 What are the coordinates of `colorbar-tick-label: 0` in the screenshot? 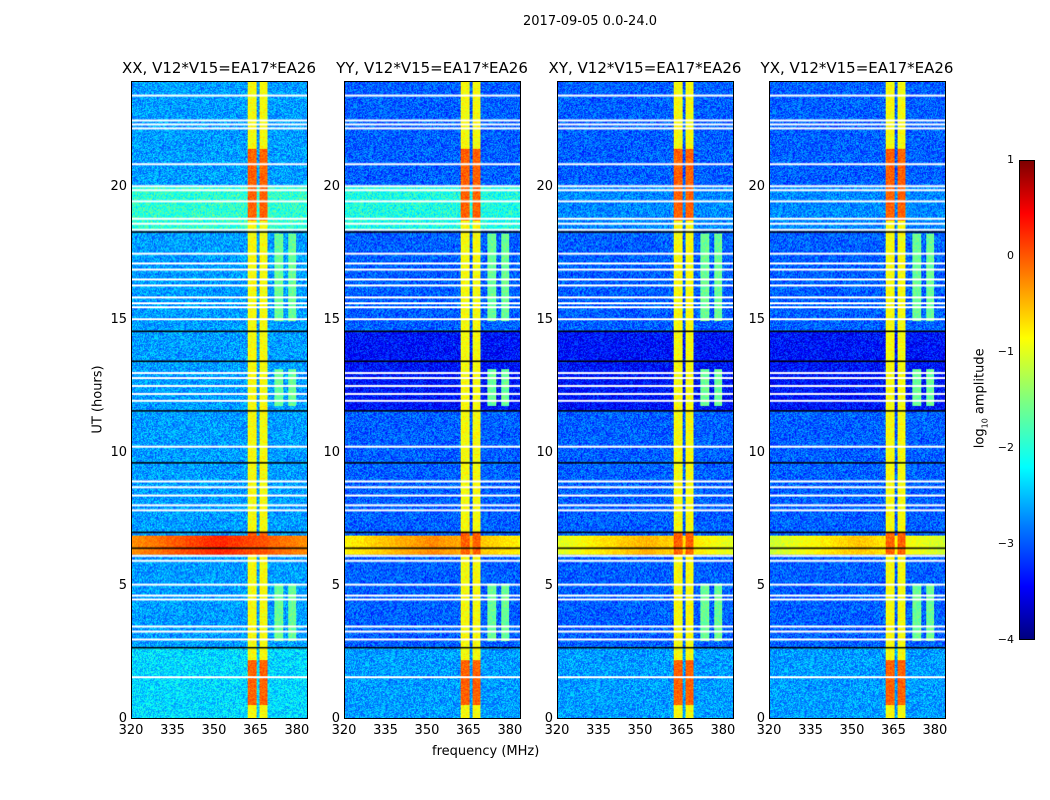 It's located at (1010, 255).